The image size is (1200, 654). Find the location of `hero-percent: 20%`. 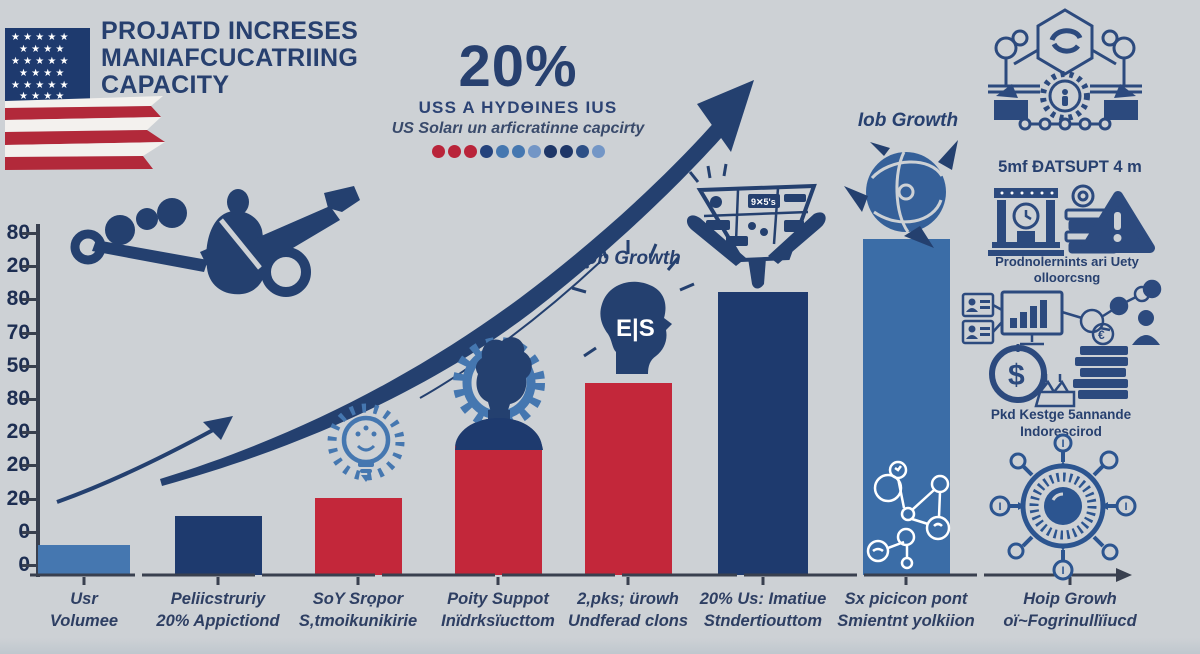

hero-percent: 20% is located at coordinates (518, 66).